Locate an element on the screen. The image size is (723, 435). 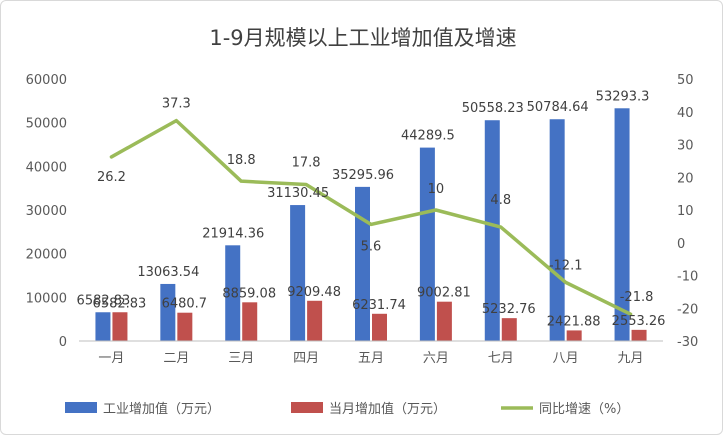
monthly-value-label: 2421.88 is located at coordinates (574, 321).